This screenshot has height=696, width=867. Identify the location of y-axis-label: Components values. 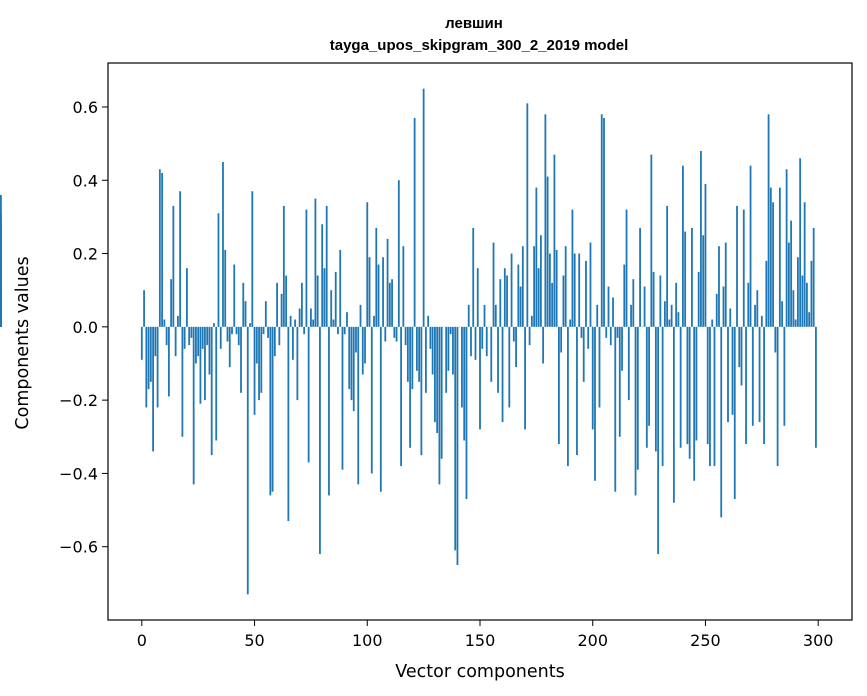
(23, 342).